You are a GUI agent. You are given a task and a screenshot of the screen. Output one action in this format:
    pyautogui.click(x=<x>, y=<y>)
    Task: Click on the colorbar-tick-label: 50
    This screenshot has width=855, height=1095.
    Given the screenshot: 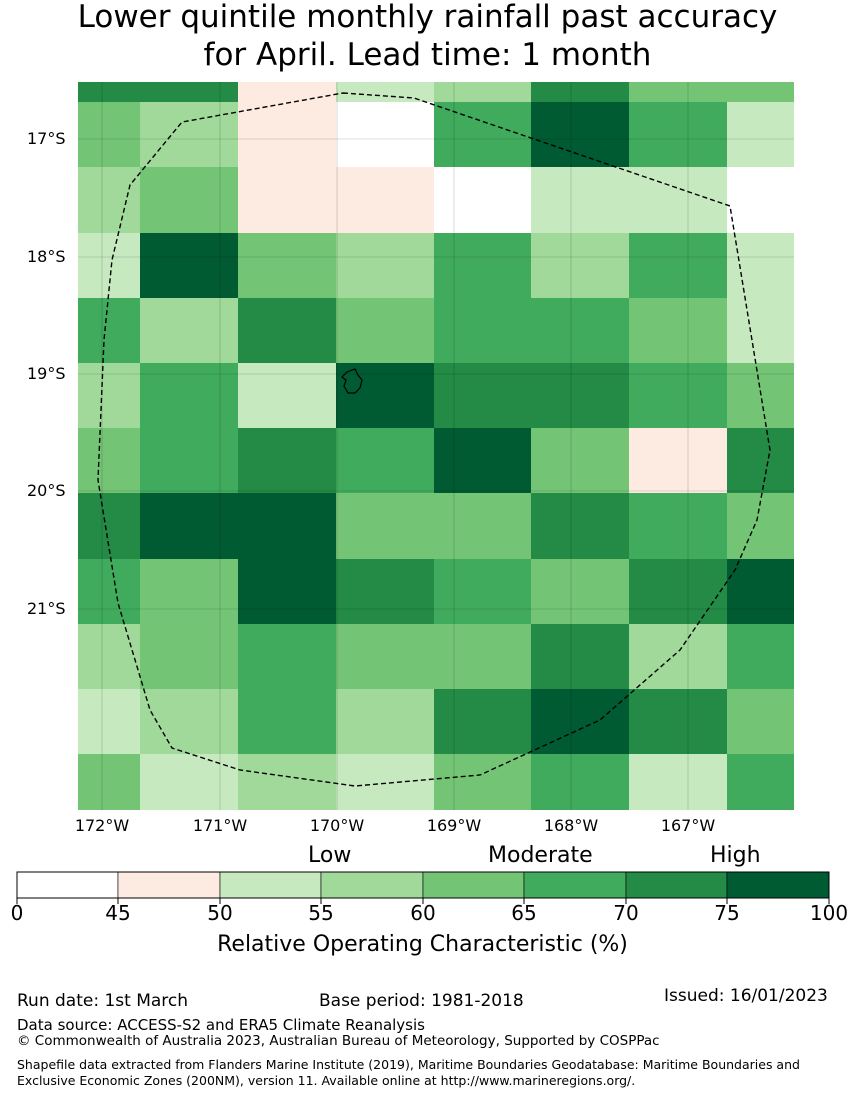 What is the action you would take?
    pyautogui.click(x=220, y=913)
    